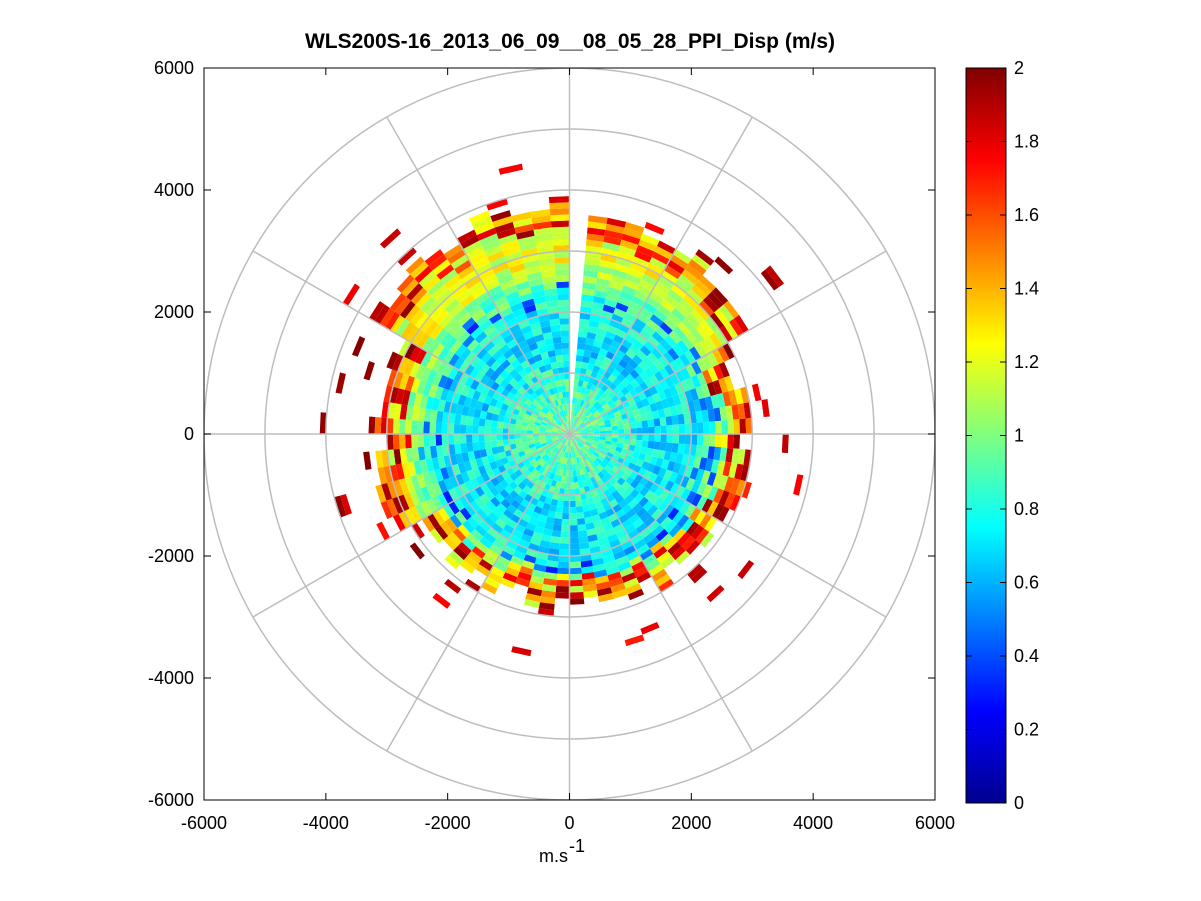  Describe the element at coordinates (569, 823) in the screenshot. I see `x-tick-label-3: 0` at that location.